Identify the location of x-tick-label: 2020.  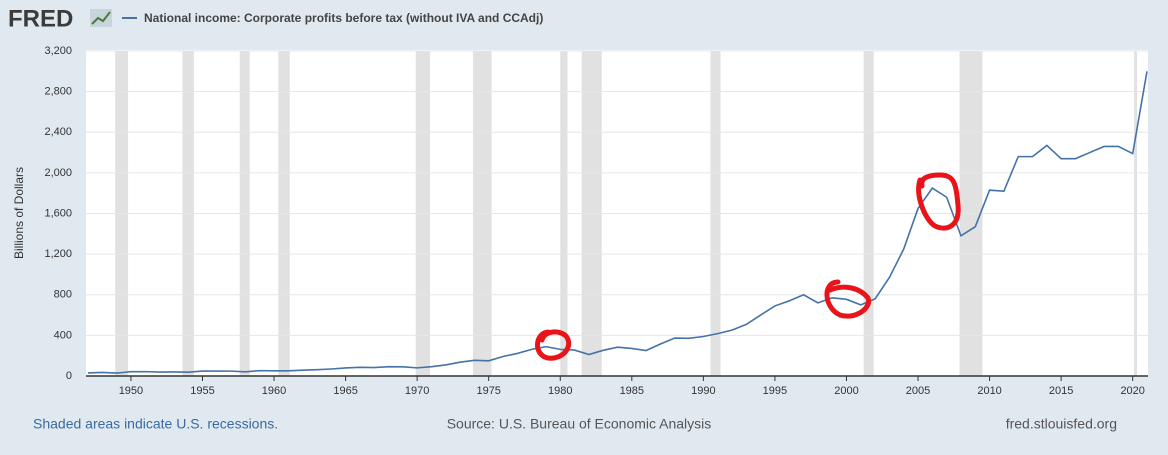
(1132, 391).